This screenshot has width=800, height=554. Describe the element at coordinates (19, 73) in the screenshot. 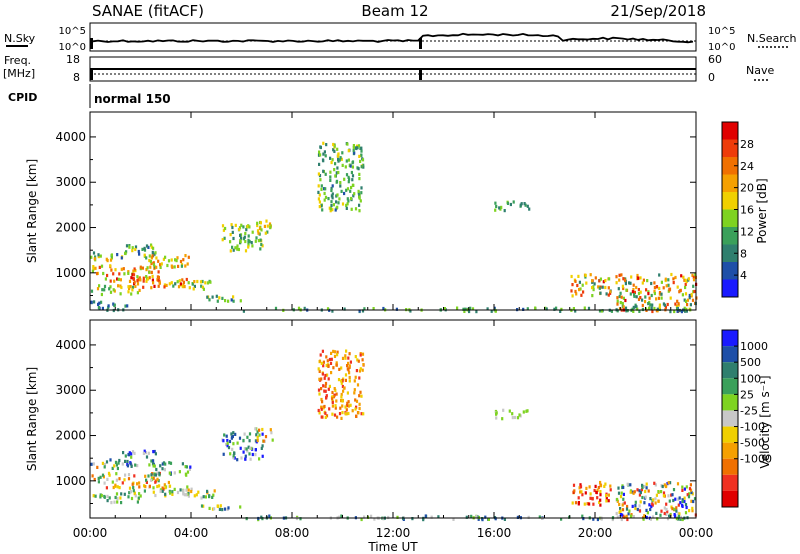

I see `freq-unit-label: [MHz]` at that location.